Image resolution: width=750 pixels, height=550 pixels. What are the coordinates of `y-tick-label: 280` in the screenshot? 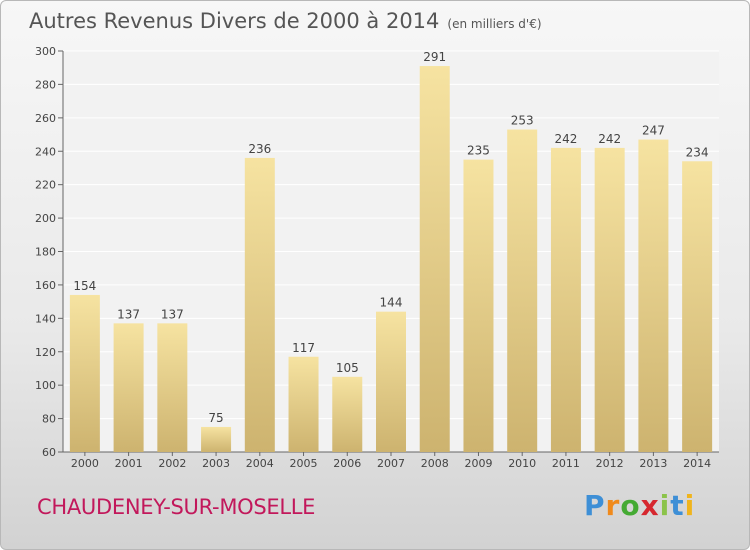 It's located at (45, 84).